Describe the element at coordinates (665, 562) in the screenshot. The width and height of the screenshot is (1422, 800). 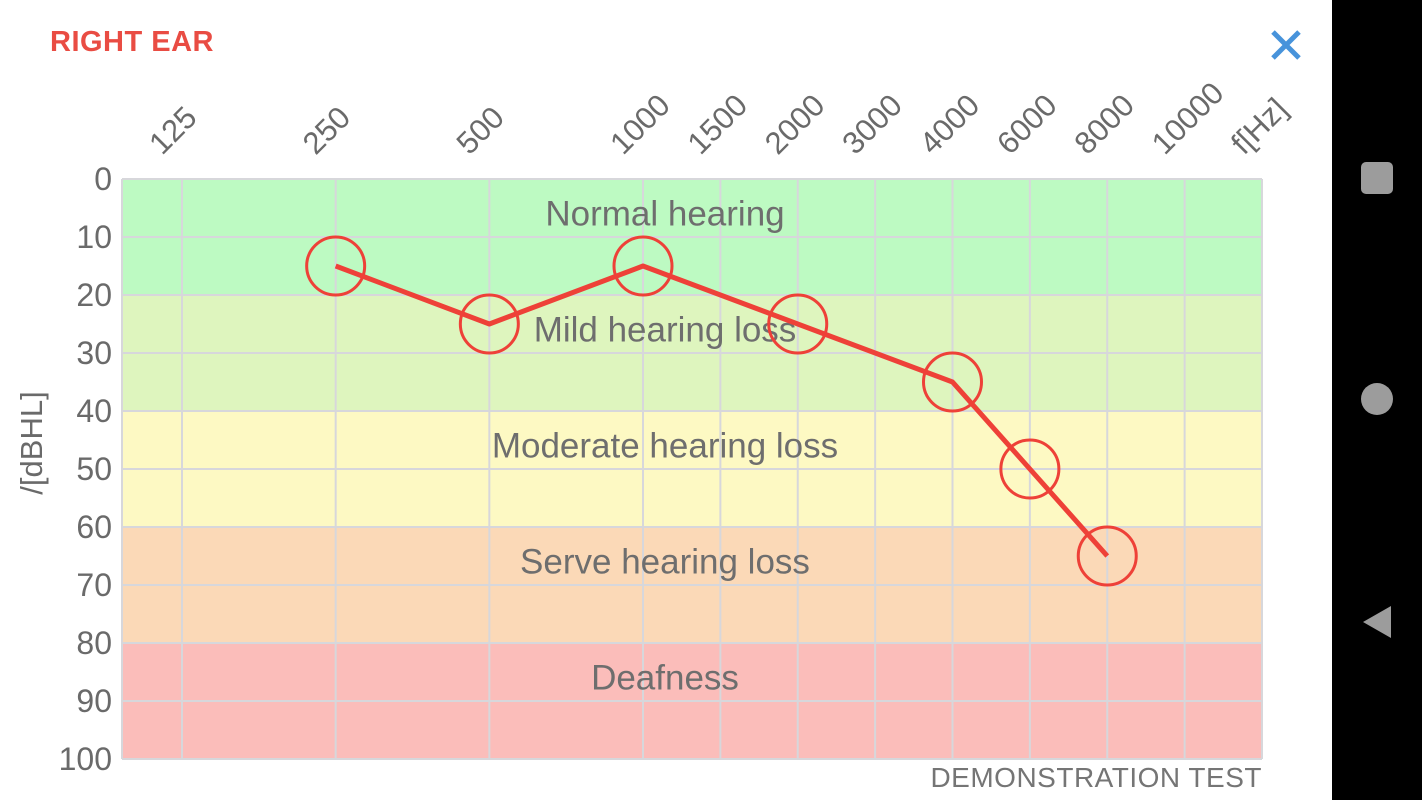
I see `band-label: Serve hearing loss` at that location.